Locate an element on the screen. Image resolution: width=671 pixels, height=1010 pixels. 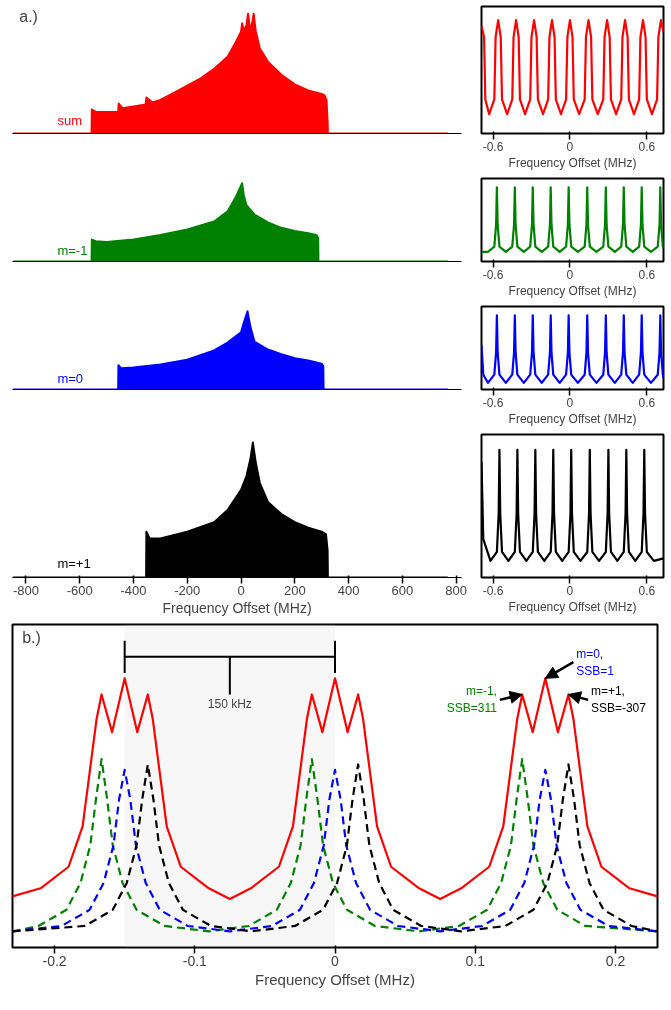
series-label: m=-1 is located at coordinates (72, 250).